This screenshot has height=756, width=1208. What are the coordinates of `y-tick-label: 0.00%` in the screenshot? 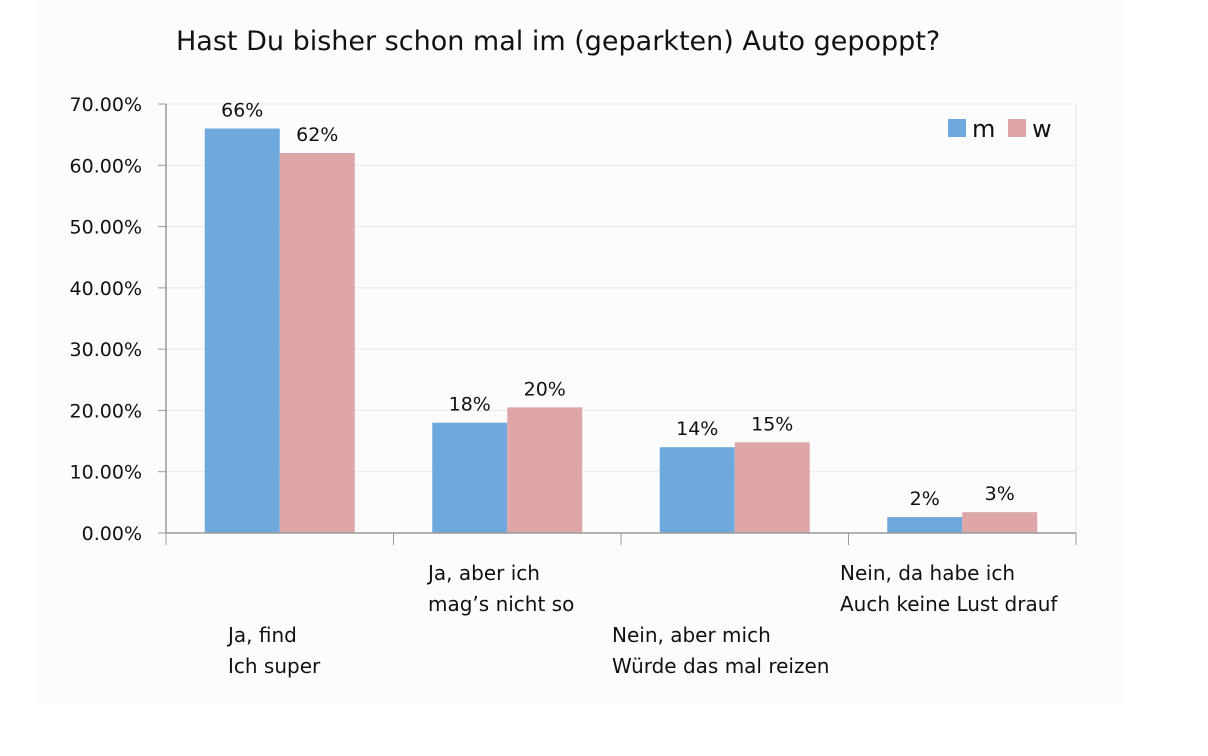 It's located at (112, 534).